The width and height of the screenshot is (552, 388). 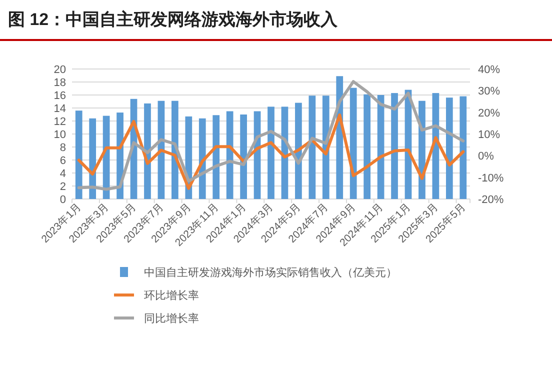 What do you see at coordinates (486, 156) in the screenshot?
I see `y2-tick-label: 0%` at bounding box center [486, 156].